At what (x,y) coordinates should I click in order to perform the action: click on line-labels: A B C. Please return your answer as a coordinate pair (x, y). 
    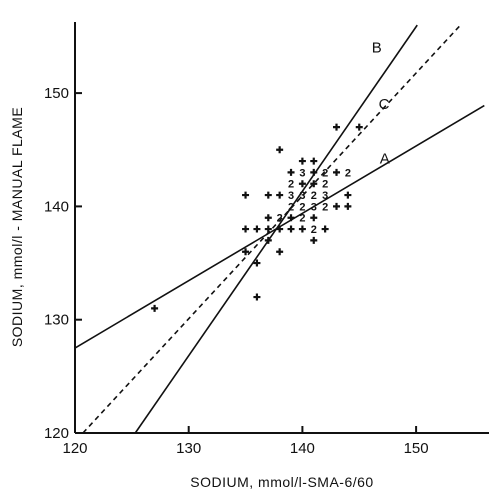
    Looking at the image, I should click on (381, 103).